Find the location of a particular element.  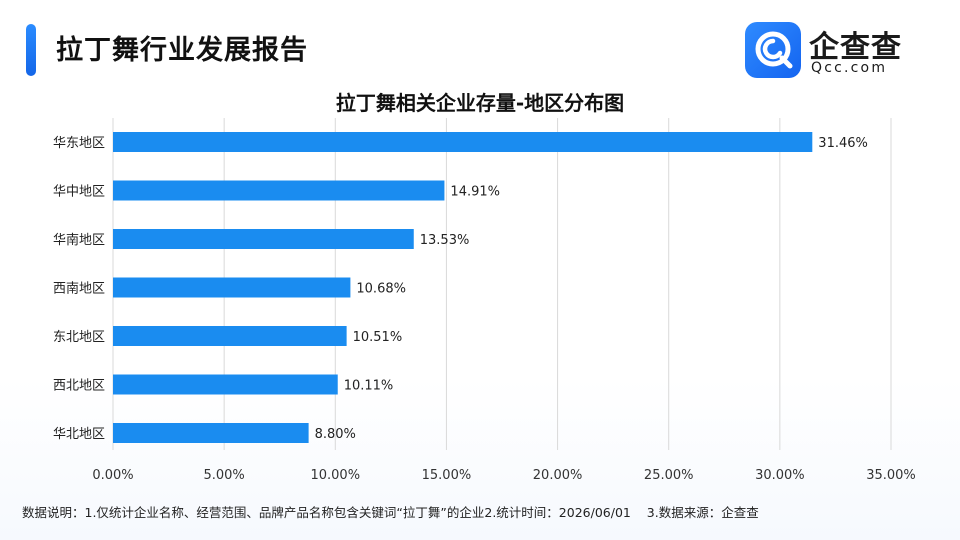

x-tick-label: 25.00% is located at coordinates (669, 475).